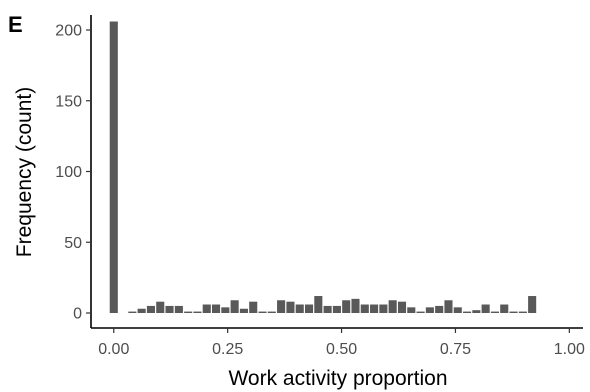 Image resolution: width=590 pixels, height=392 pixels. What do you see at coordinates (341, 349) in the screenshot?
I see `x-tick-label: 0.50` at bounding box center [341, 349].